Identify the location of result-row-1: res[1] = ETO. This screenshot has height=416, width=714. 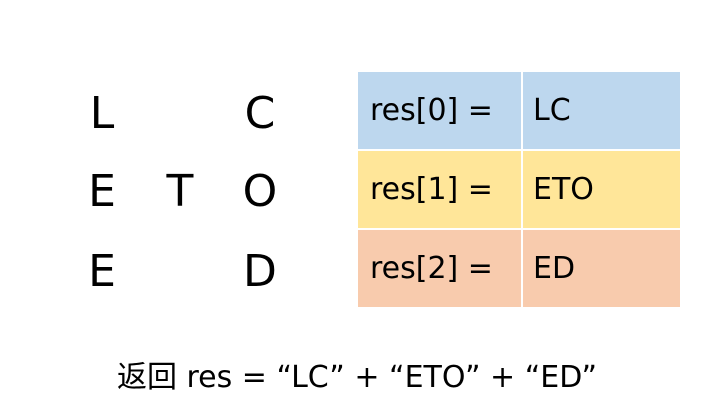
(519, 189).